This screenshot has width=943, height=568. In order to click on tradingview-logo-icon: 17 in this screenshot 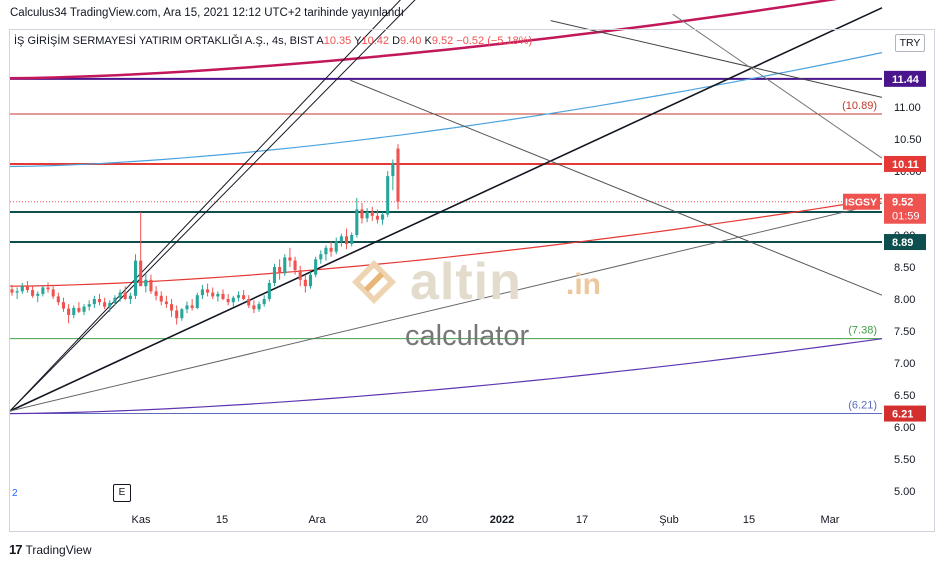, I will do `click(16, 549)`.